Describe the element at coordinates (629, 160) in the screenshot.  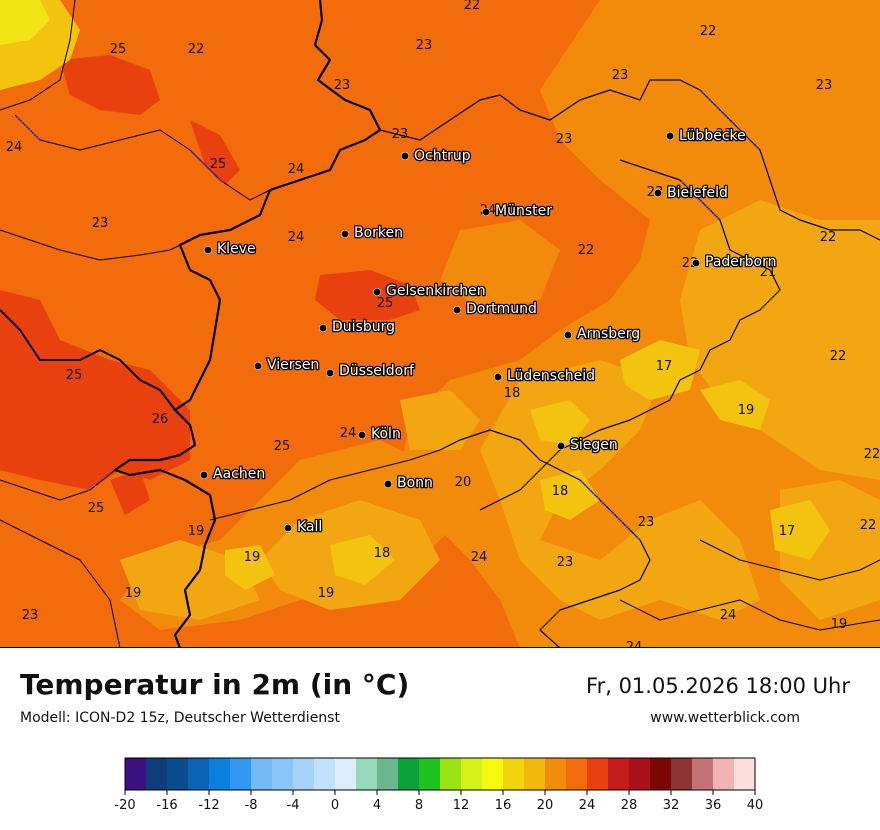
I see `nrw-border-north` at that location.